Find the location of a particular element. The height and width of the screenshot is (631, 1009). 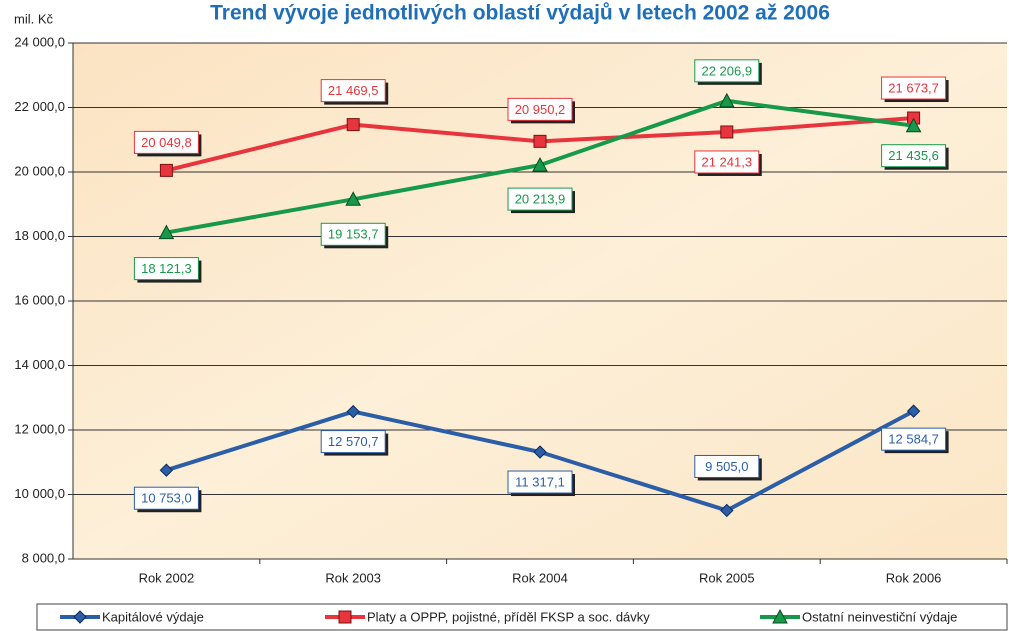

data-label: 22 206,9 is located at coordinates (726, 70).